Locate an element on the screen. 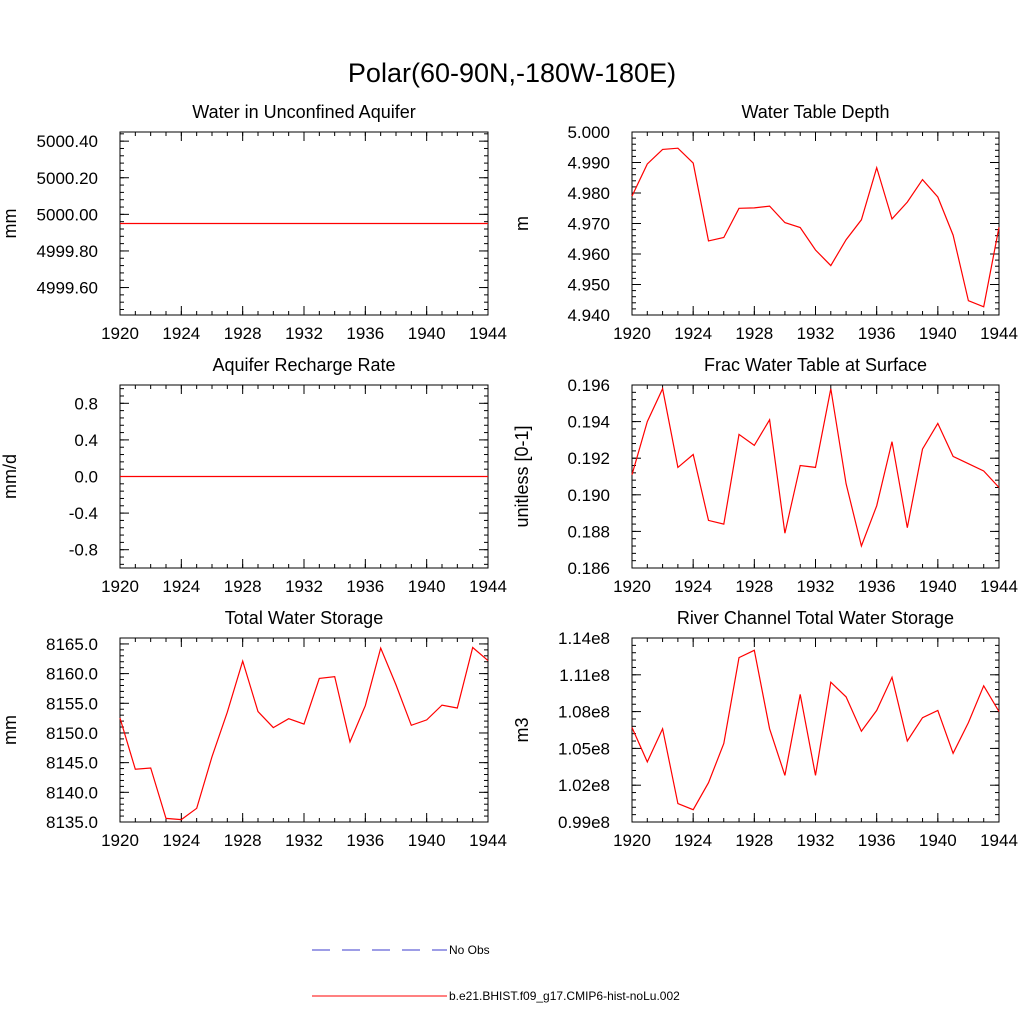 This screenshot has width=1024, height=1024. y-tick-label: 4999.80 is located at coordinates (67, 251).